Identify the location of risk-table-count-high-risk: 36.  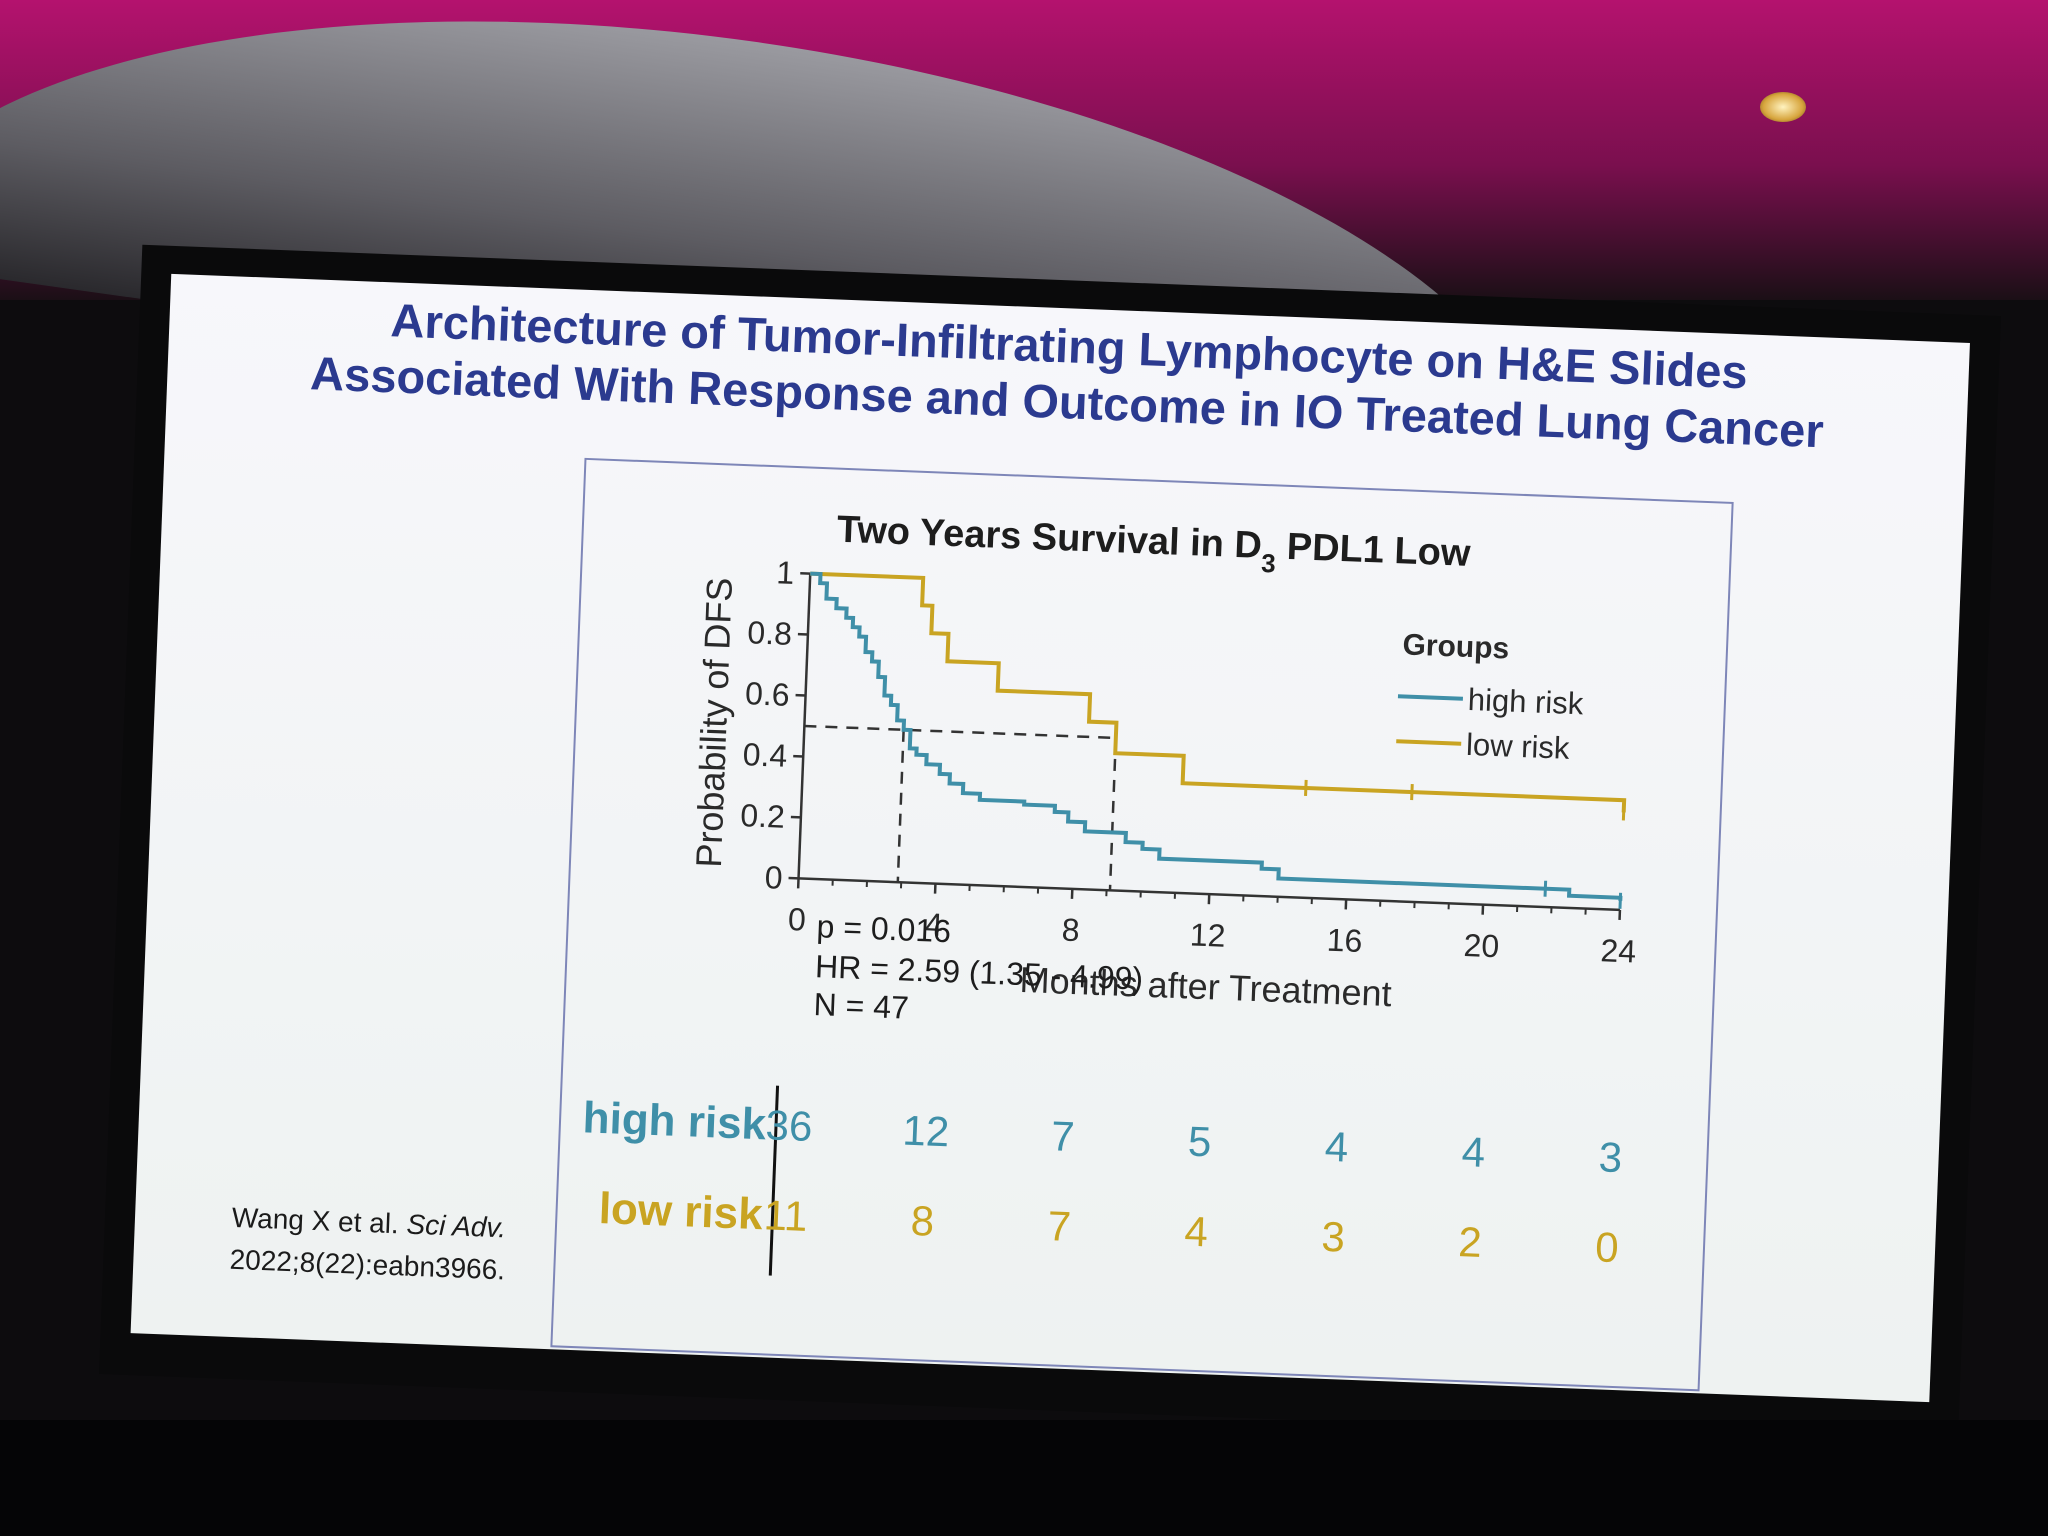
(789, 1125).